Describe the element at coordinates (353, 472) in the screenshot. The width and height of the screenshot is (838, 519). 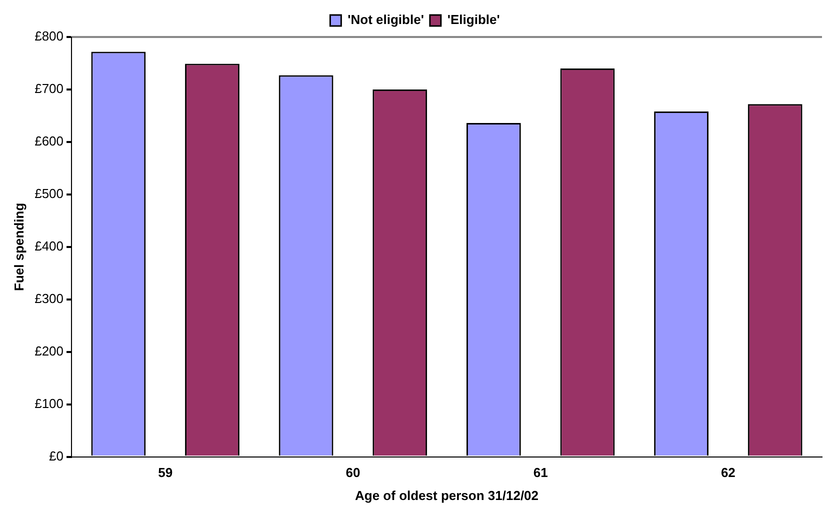
I see `x-tick-label: 60` at that location.